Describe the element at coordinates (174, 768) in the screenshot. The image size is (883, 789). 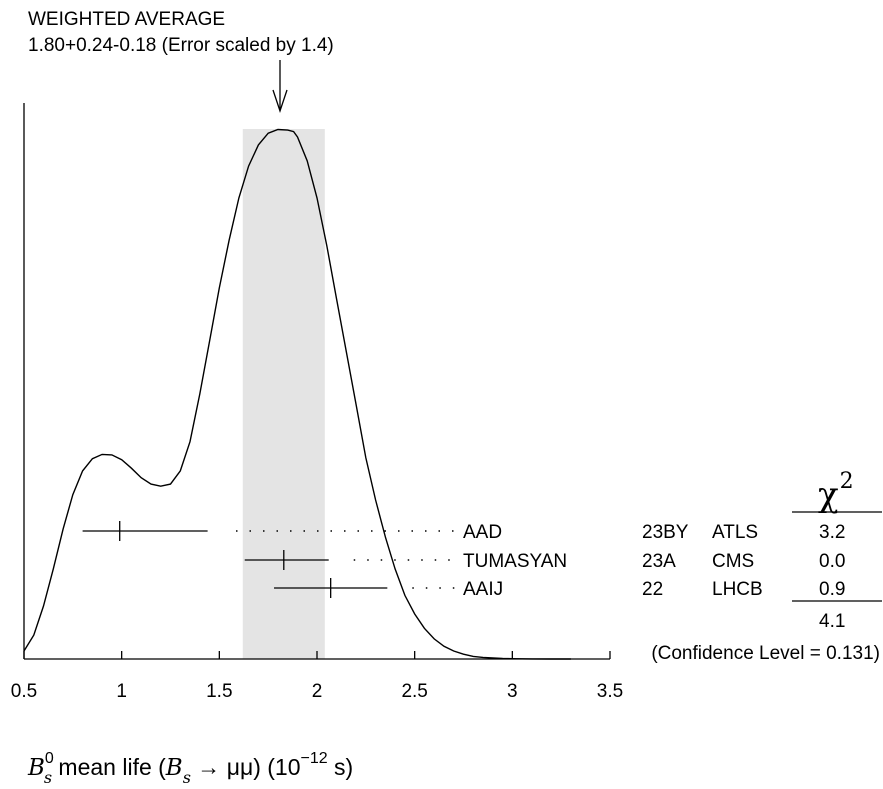
I see `x-axis-label-bs: B` at that location.